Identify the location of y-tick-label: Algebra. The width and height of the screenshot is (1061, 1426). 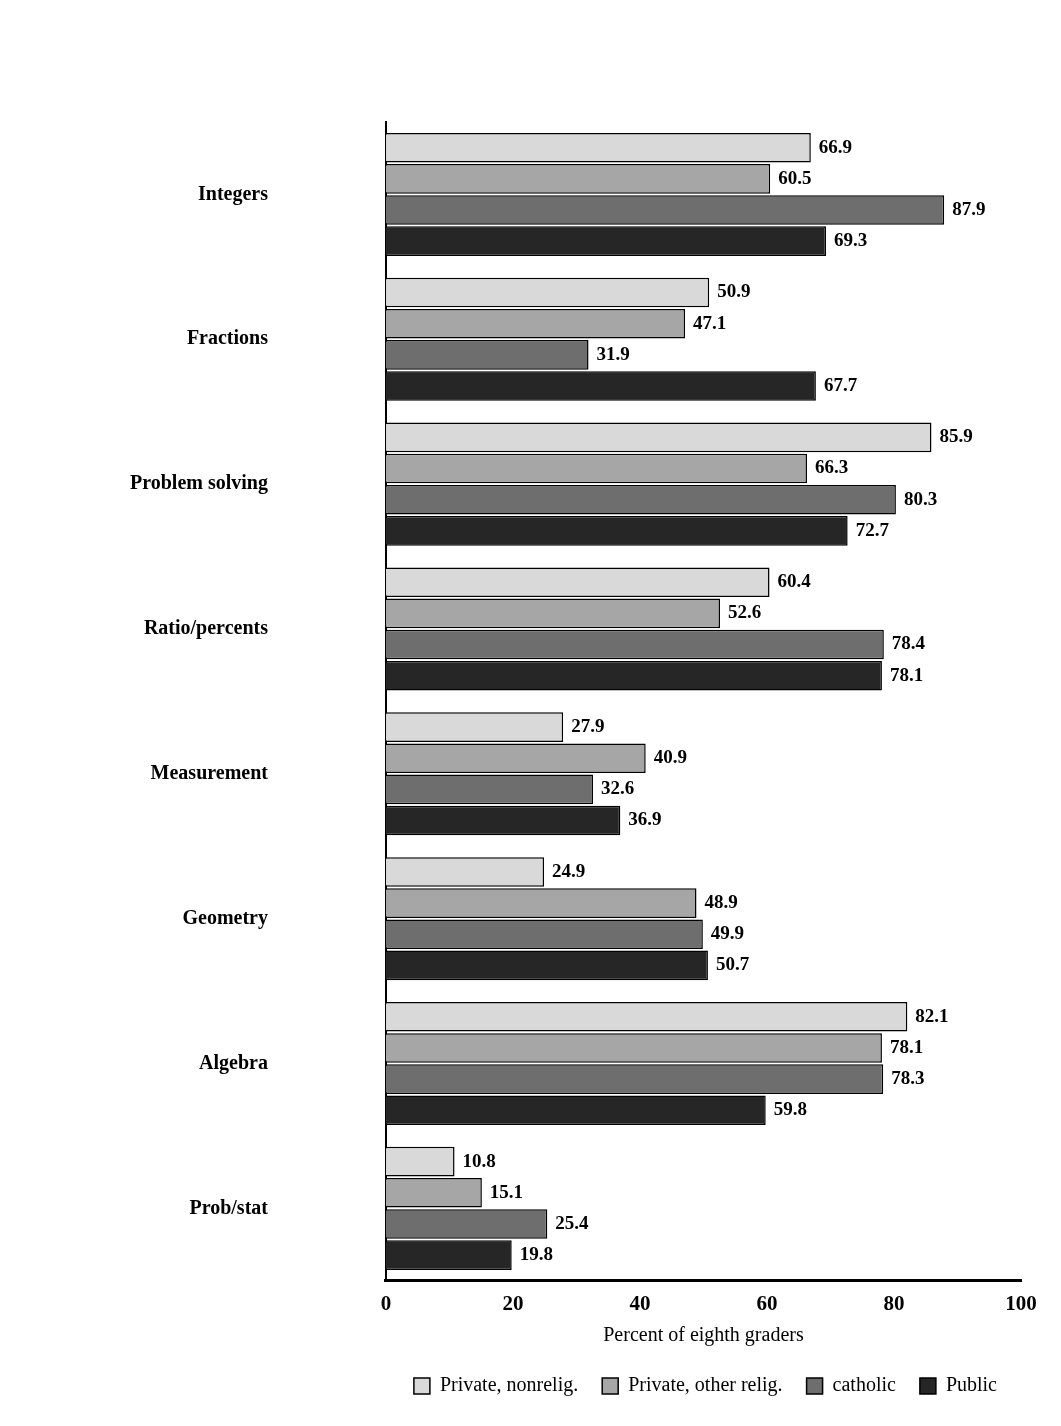
(233, 1062).